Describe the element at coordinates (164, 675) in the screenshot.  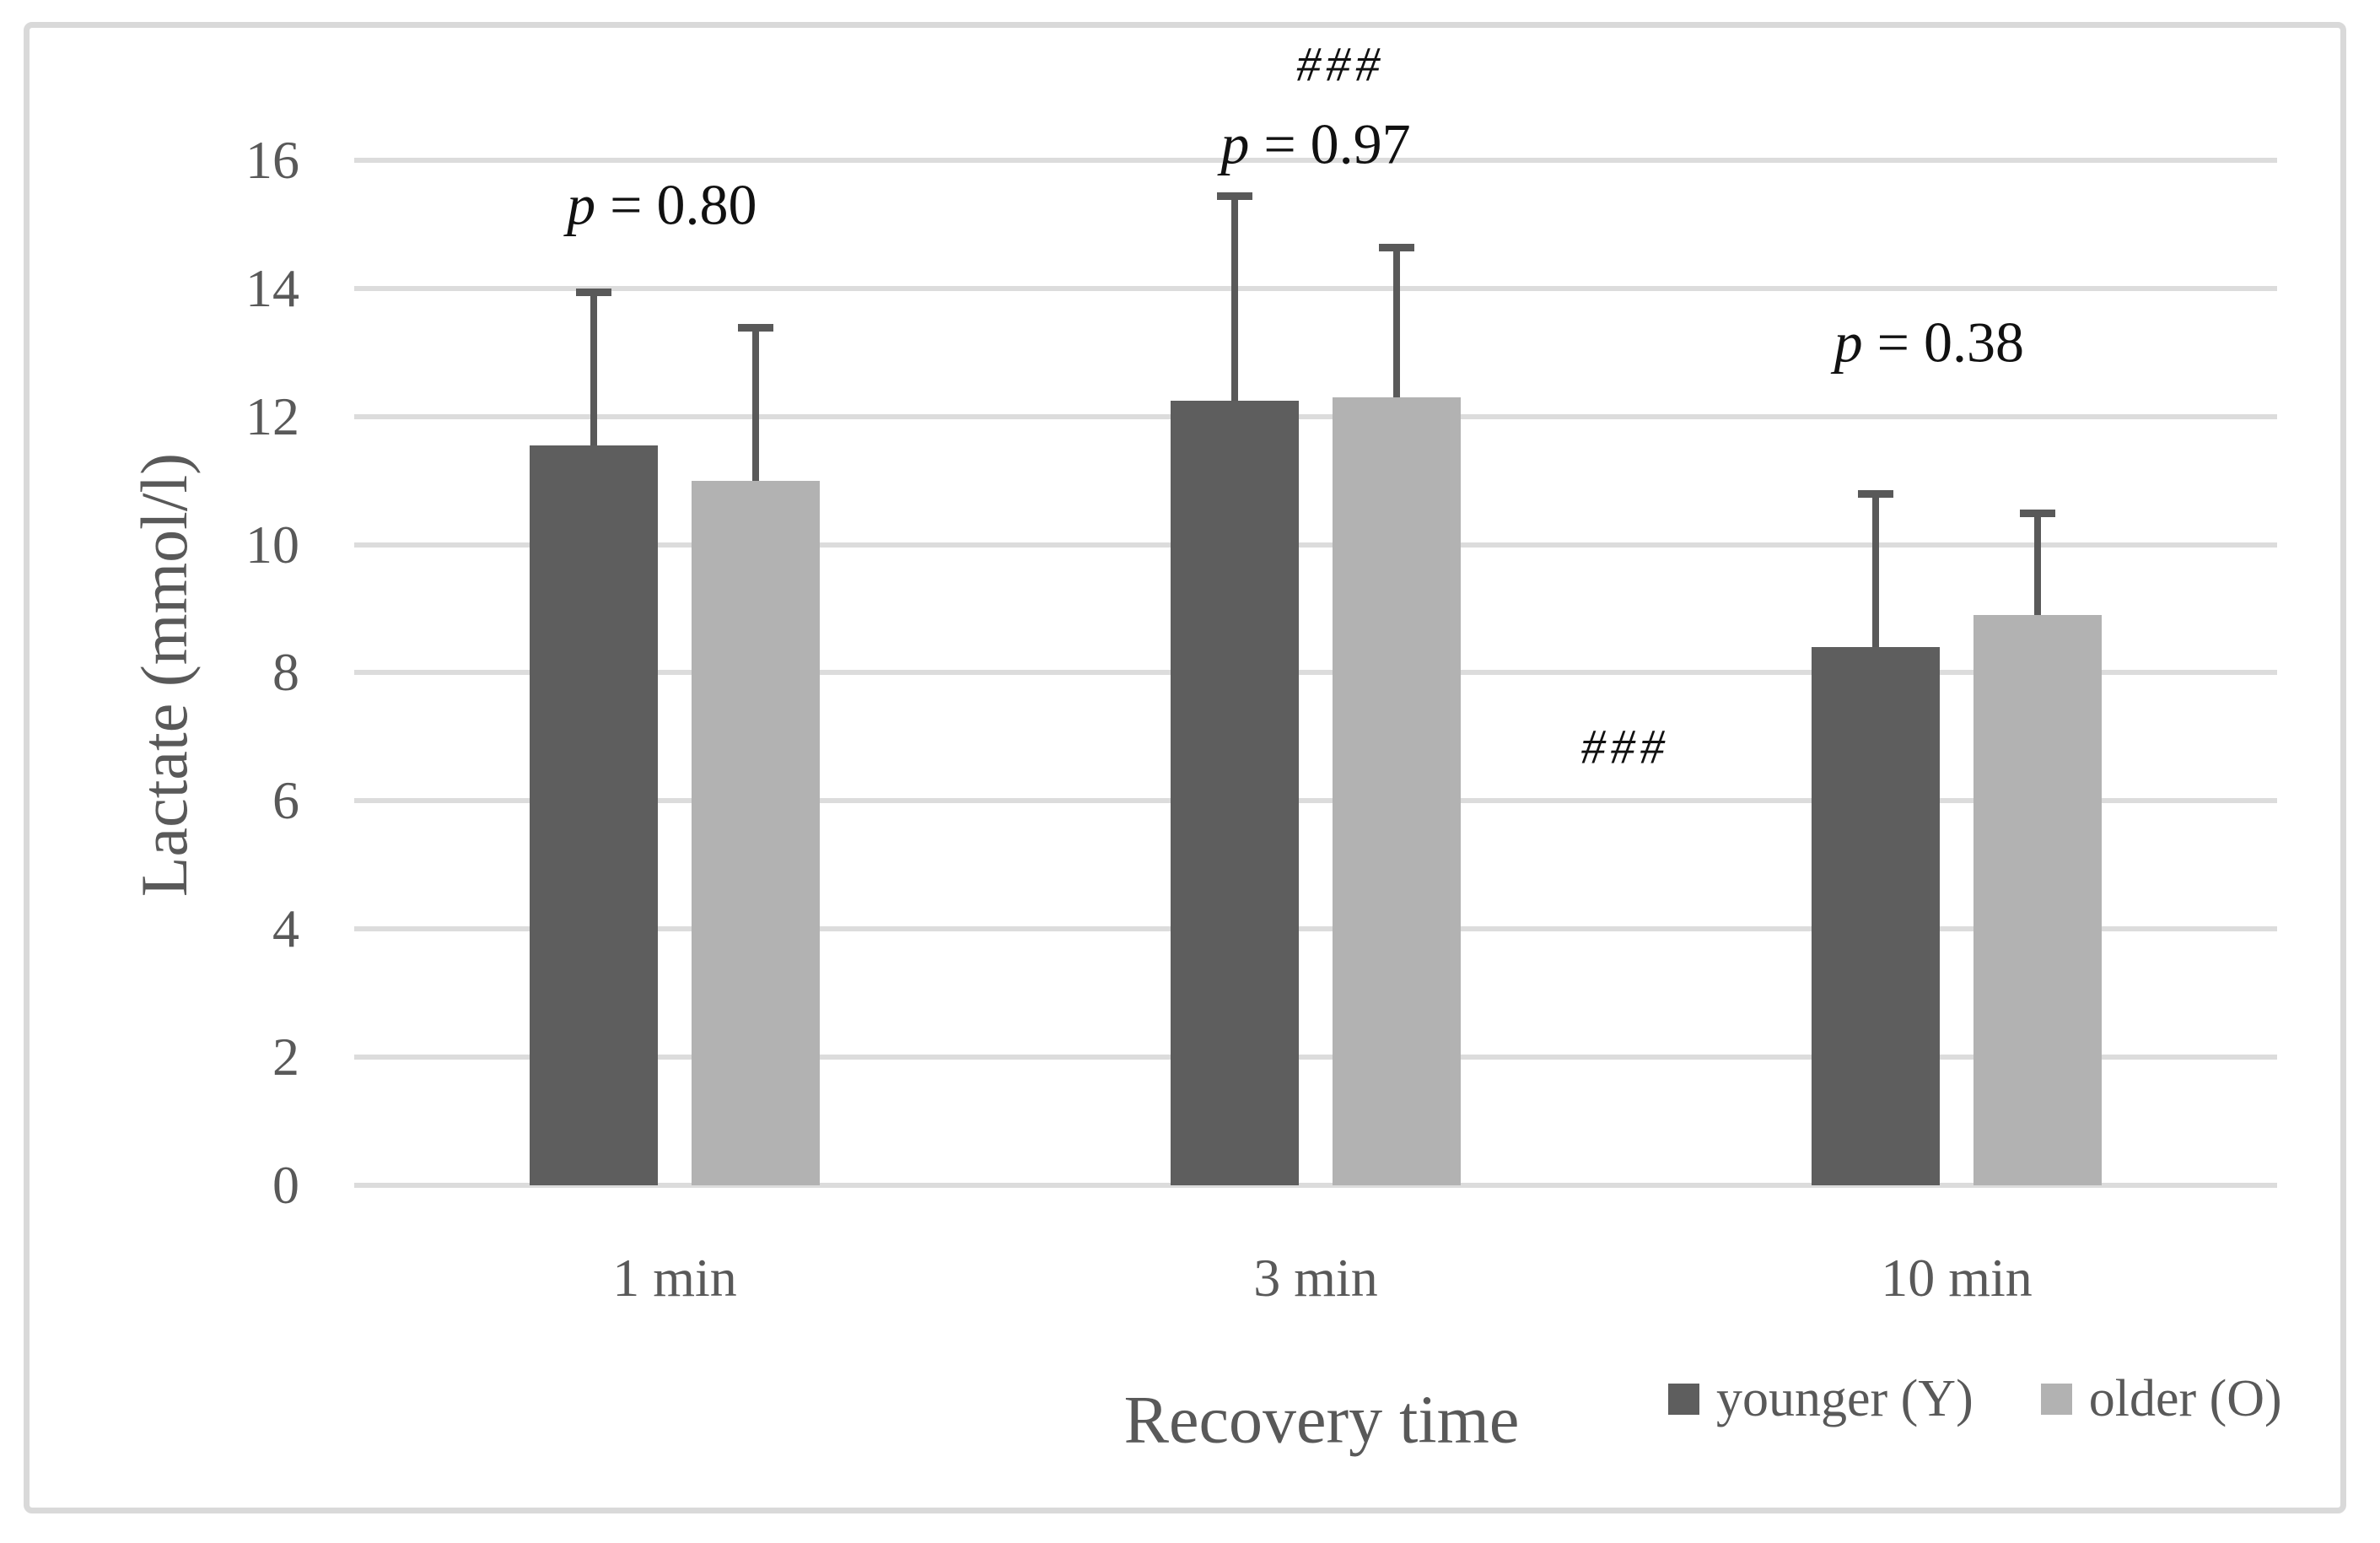
I see `y-axis-title: Lactate (mmol/l)` at that location.